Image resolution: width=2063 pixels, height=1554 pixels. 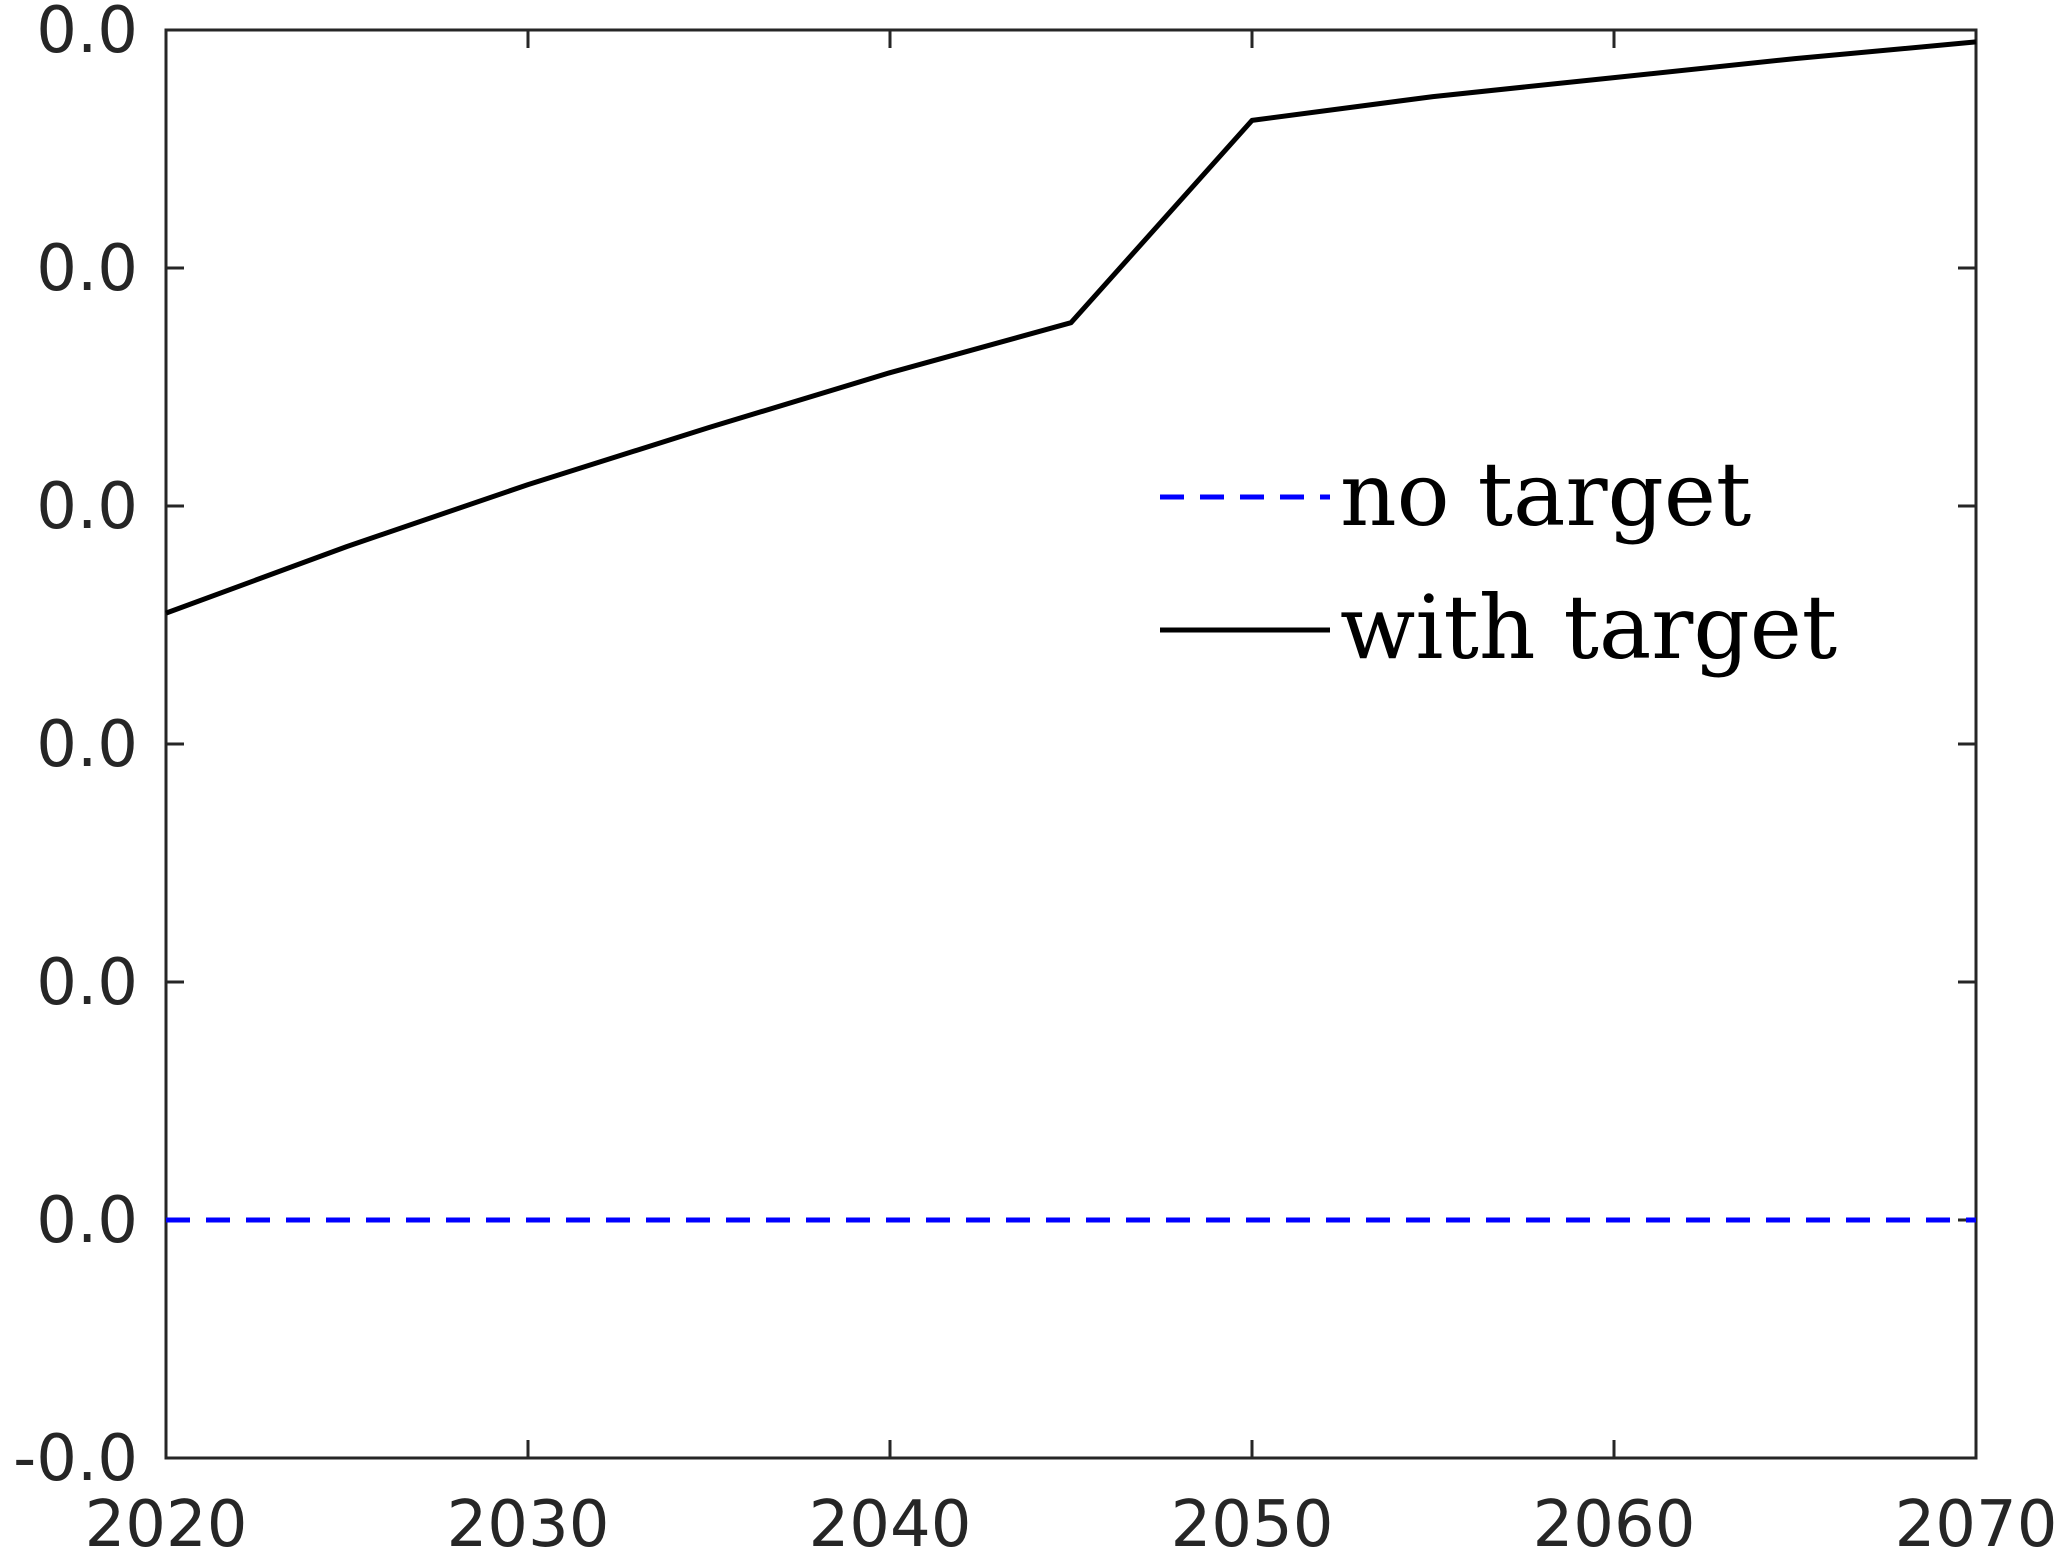 I want to click on legend-label: no target, so click(x=1545, y=494).